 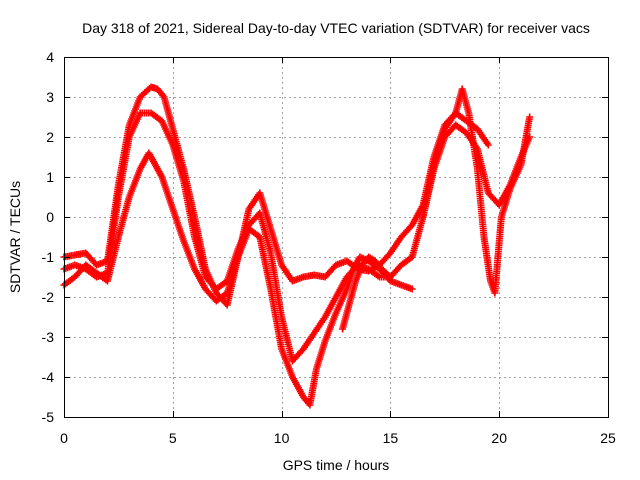 What do you see at coordinates (48, 257) in the screenshot?
I see `y-tick-label: -1` at bounding box center [48, 257].